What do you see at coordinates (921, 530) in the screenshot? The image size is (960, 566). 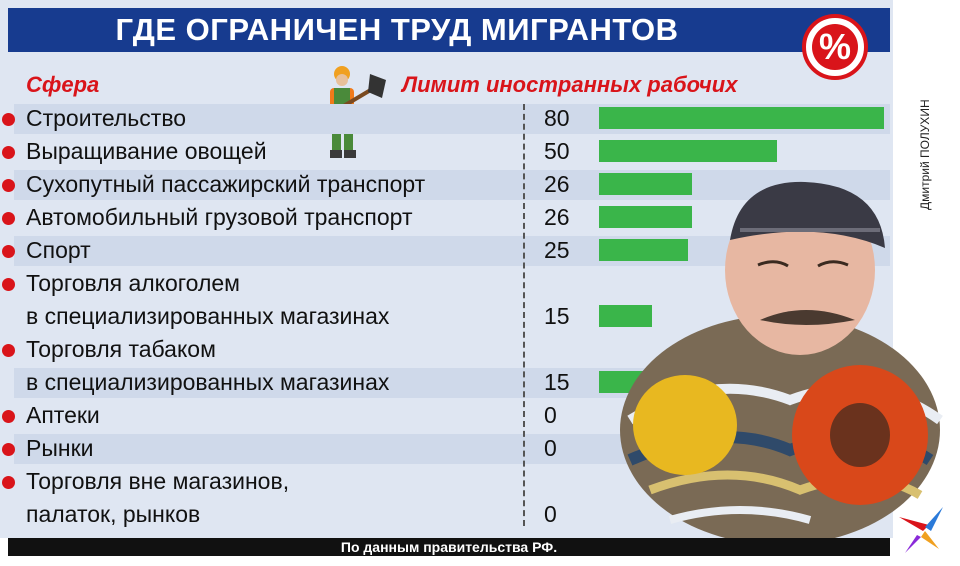 I see `bird-logo-icon` at bounding box center [921, 530].